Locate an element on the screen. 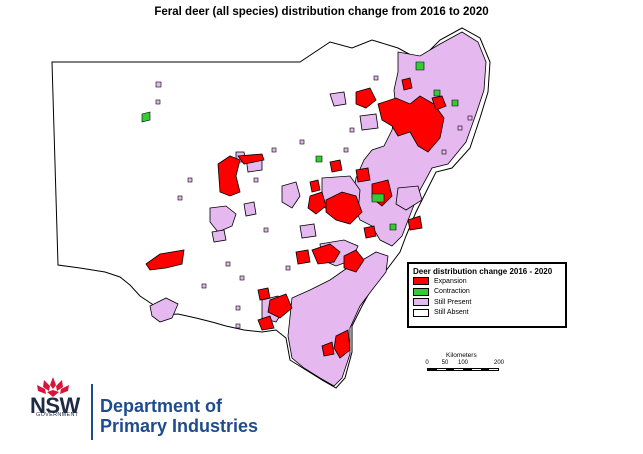 This screenshot has height=454, width=643. legend-label: Still Present is located at coordinates (453, 302).